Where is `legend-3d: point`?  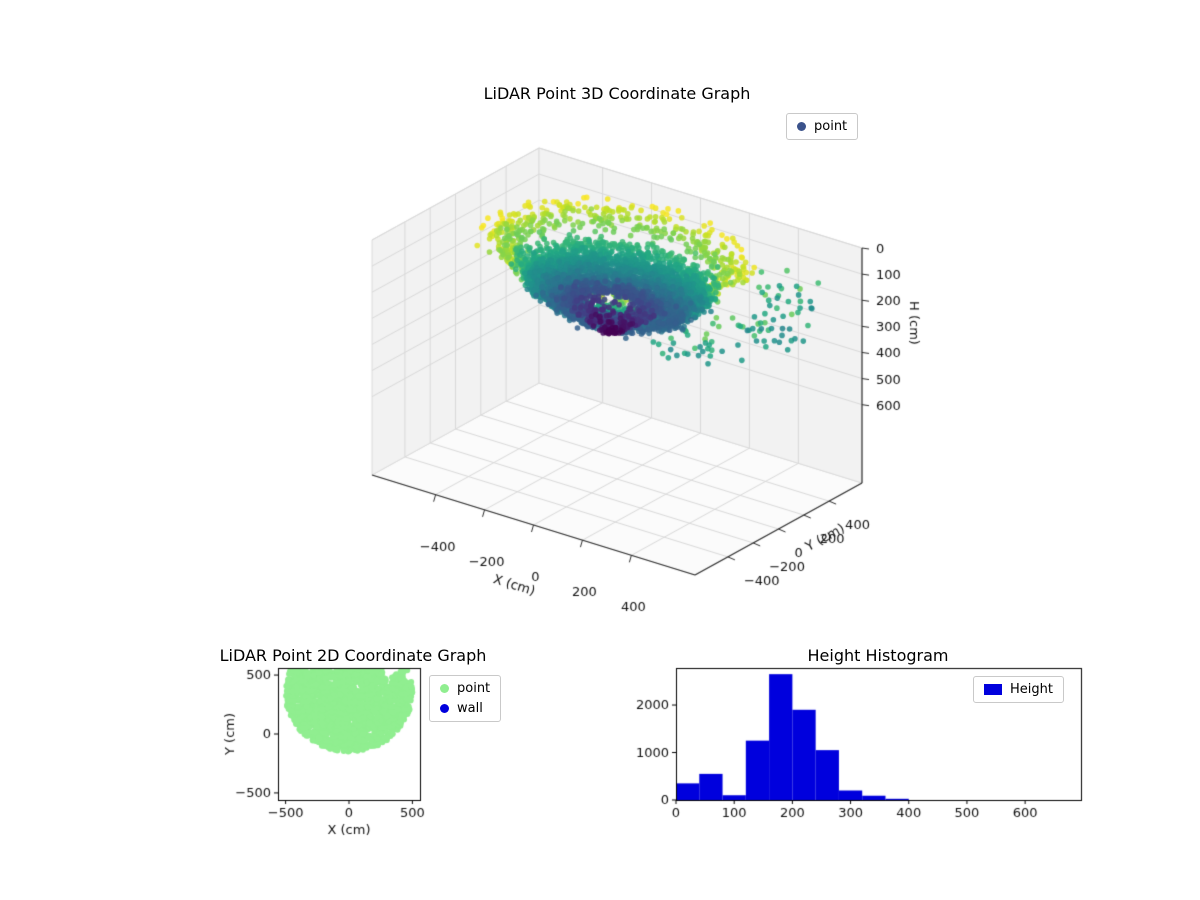
legend-3d: point is located at coordinates (822, 126).